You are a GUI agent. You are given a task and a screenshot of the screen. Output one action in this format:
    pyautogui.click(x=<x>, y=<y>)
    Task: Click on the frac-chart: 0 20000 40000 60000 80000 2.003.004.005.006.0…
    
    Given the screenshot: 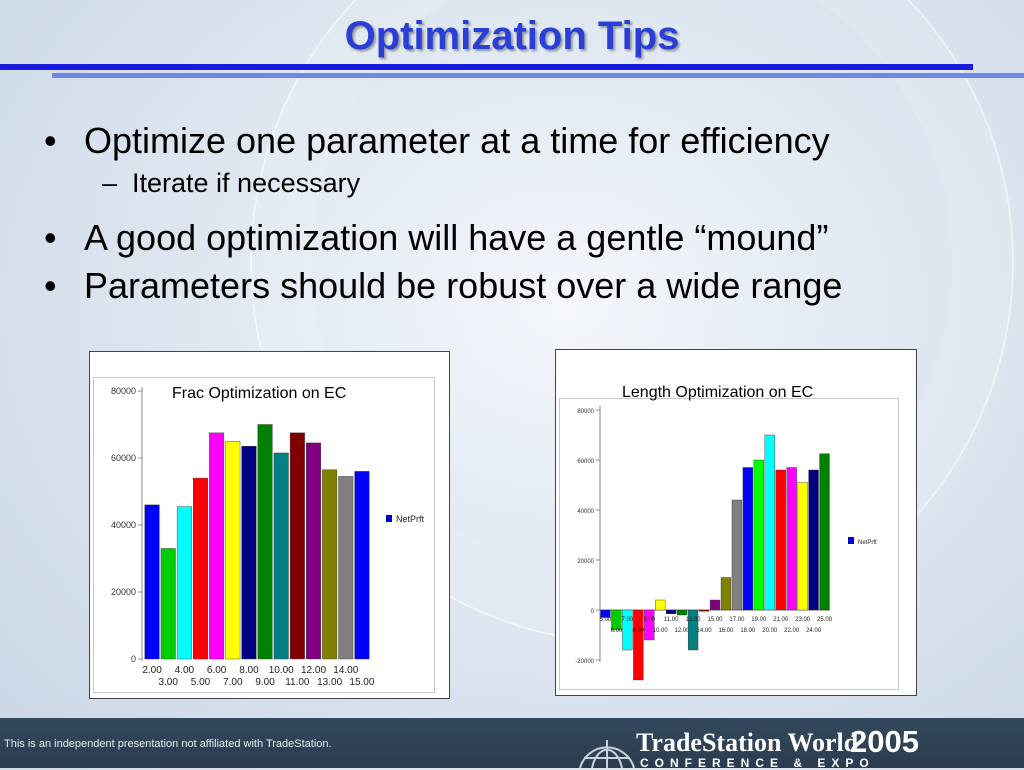 What is the action you would take?
    pyautogui.click(x=268, y=537)
    